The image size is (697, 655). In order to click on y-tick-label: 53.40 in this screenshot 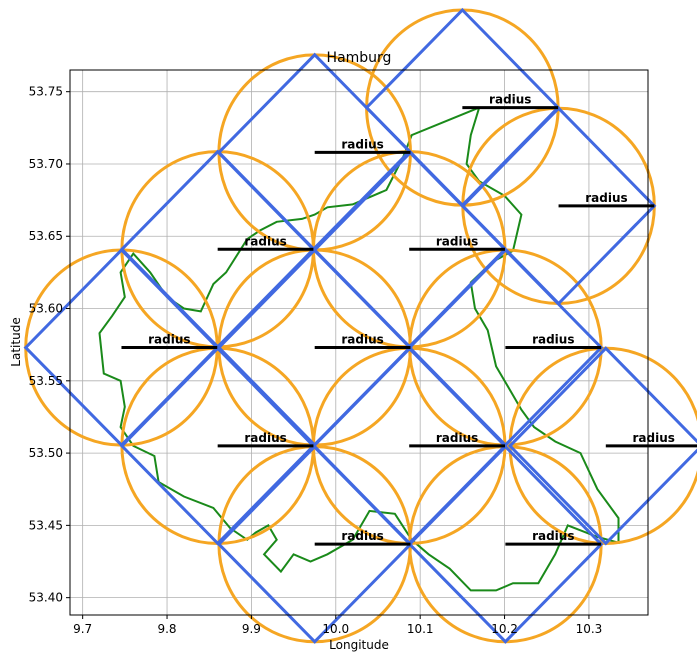, I will do `click(46, 598)`.